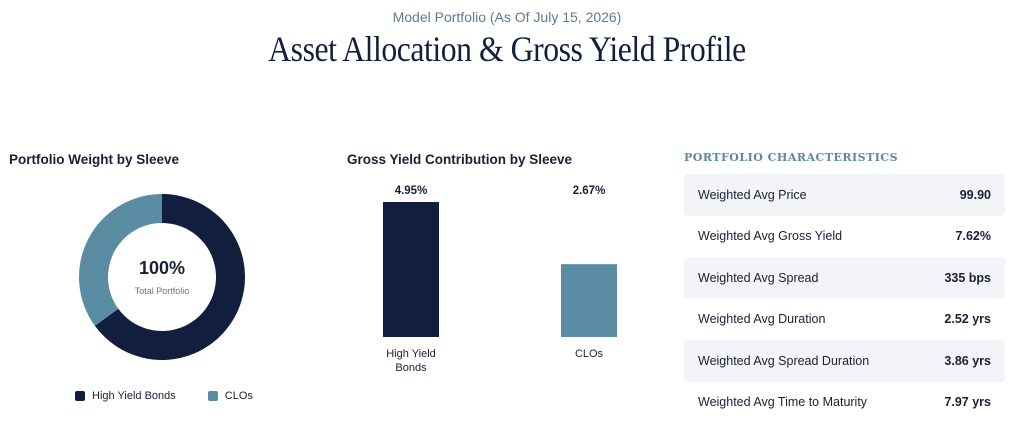  I want to click on characteristic-row: Weighted Avg Duration 2.52 yrs, so click(844, 320).